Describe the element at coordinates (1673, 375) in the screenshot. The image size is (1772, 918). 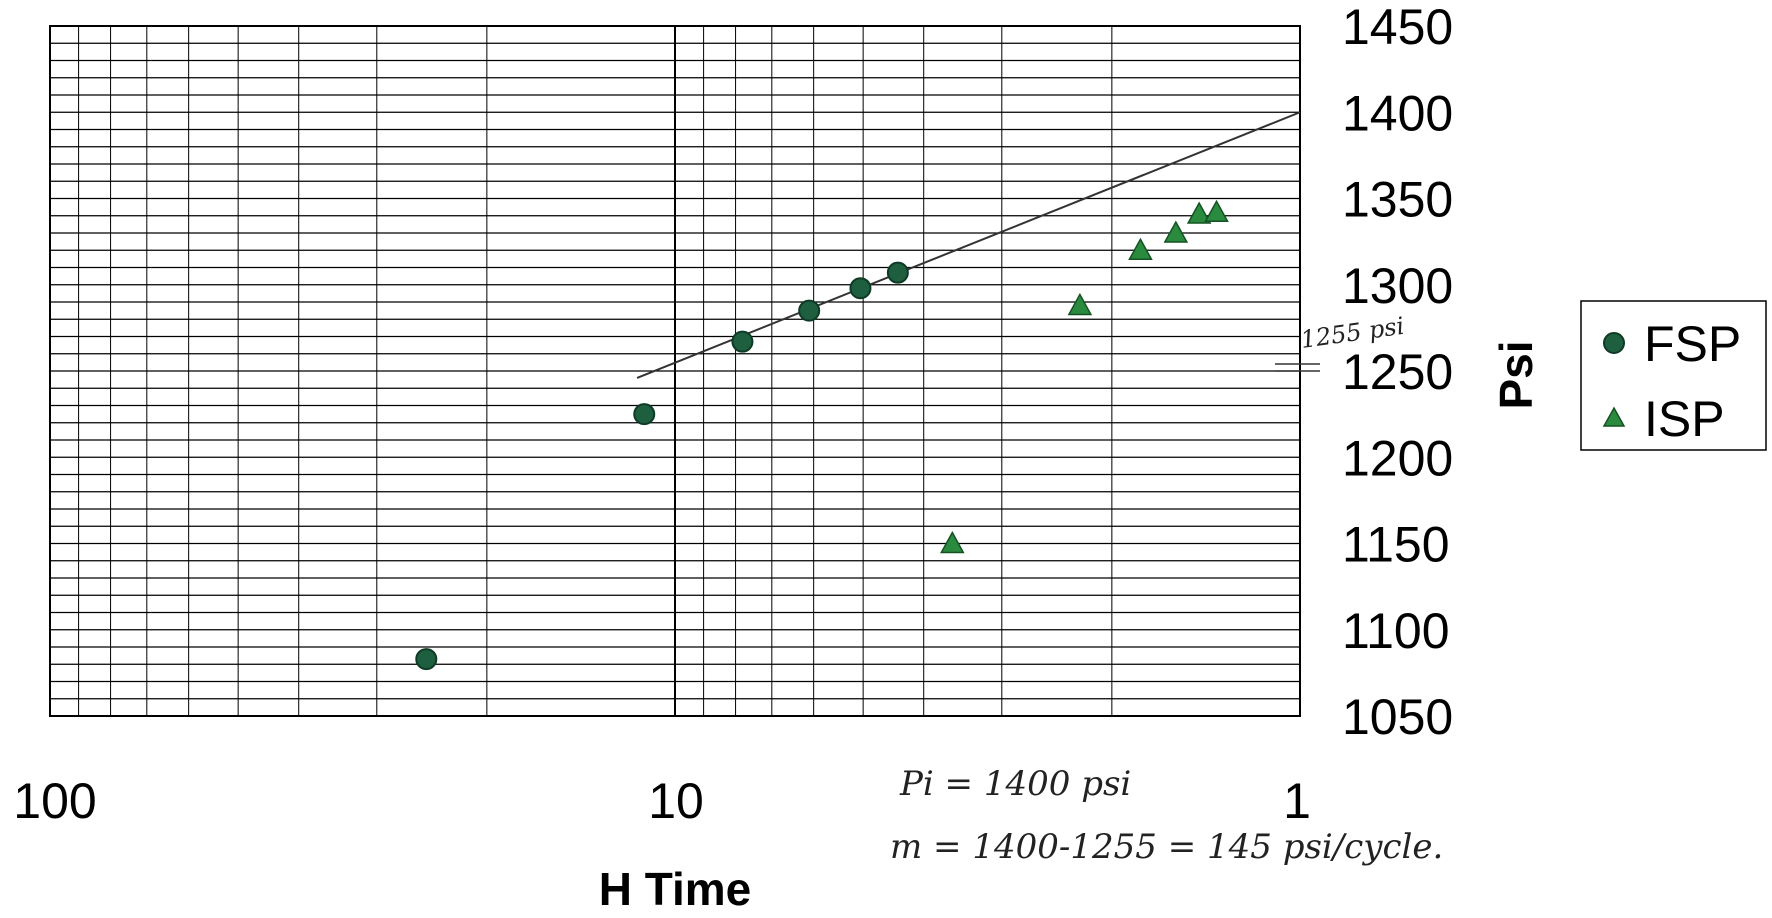
I see `legend: FSP ISP` at that location.